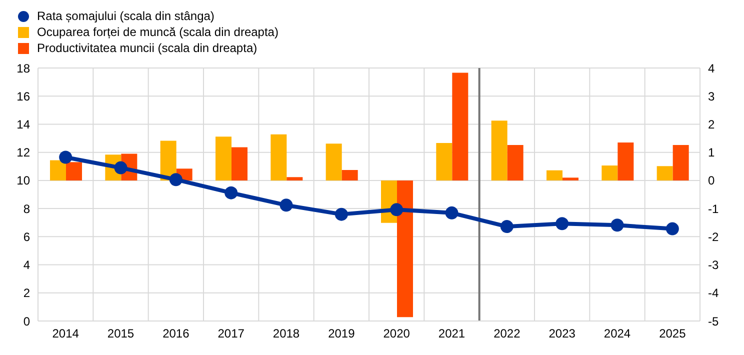 This screenshot has width=744, height=355. I want to click on y2-tick-label: -5, so click(713, 321).